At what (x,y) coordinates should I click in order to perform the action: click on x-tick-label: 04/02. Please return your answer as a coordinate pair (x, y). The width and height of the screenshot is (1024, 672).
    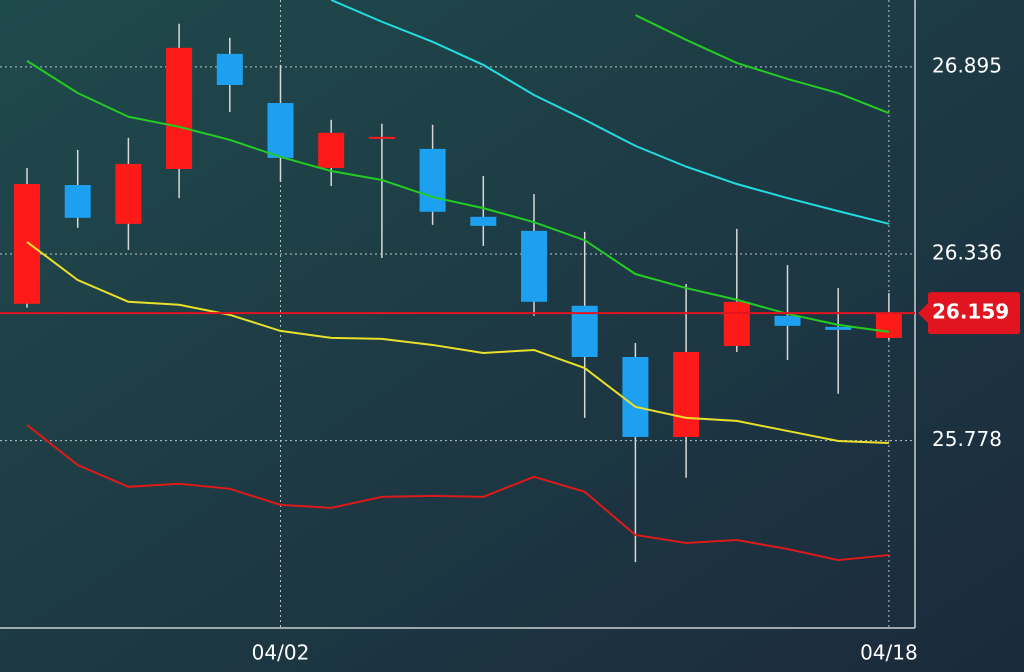
    Looking at the image, I should click on (281, 653).